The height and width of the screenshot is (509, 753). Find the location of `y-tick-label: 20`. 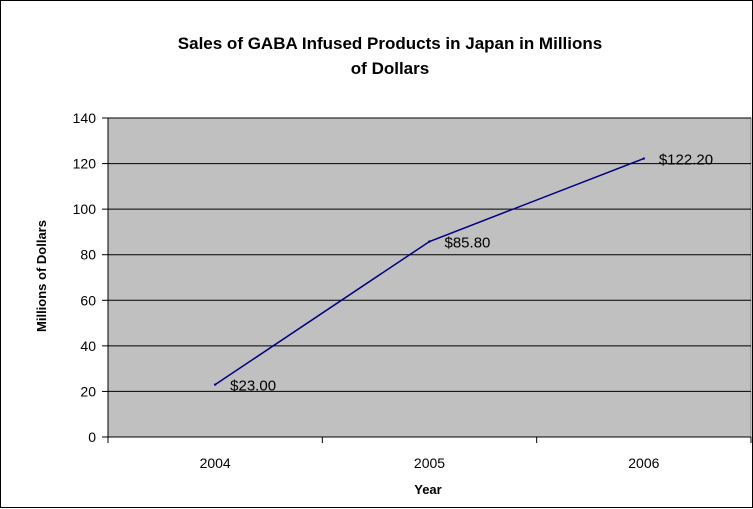

y-tick-label: 20 is located at coordinates (88, 391).